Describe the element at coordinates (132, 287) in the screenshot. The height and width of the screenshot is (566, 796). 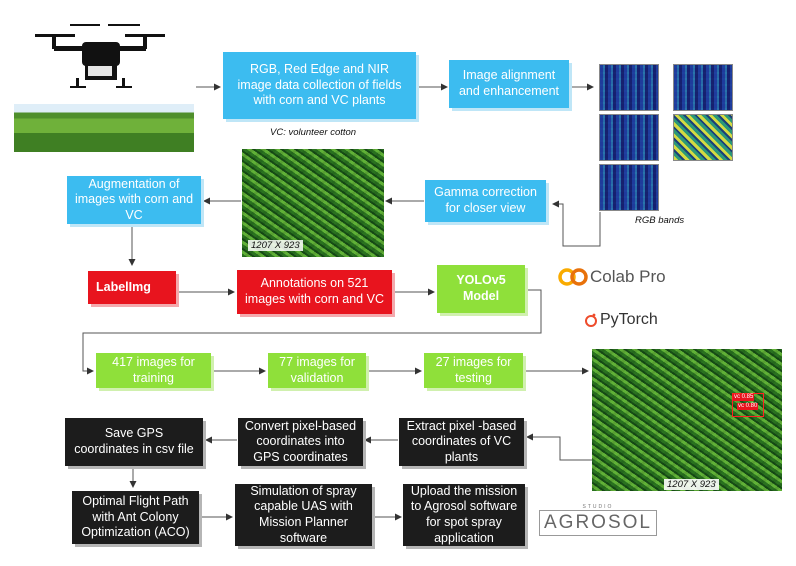
I see `labelimg-box: LabelImg` at that location.